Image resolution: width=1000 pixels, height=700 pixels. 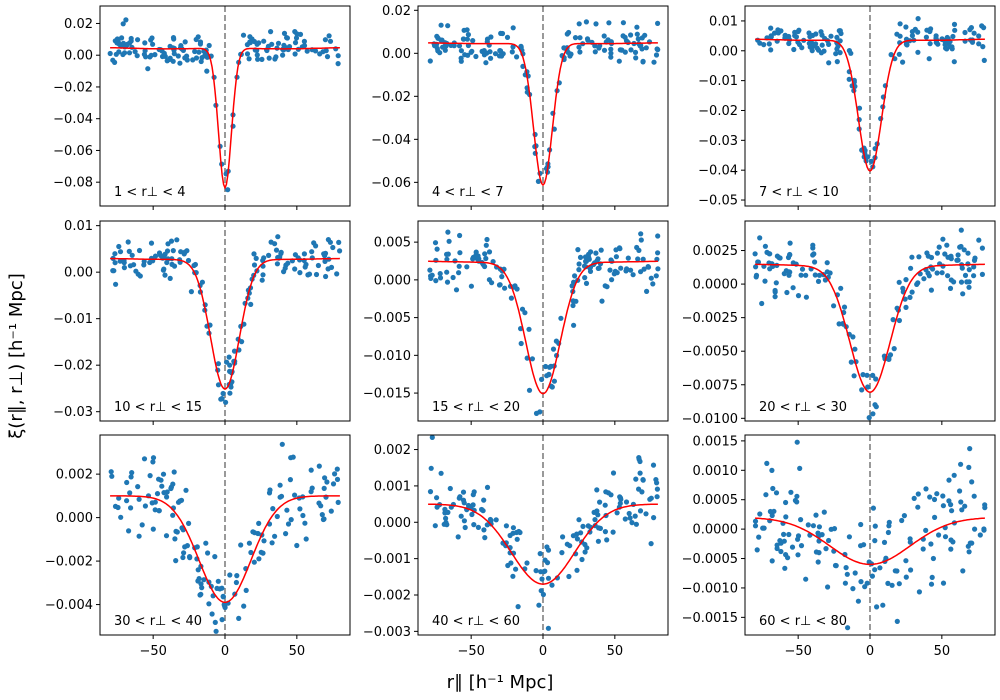 I want to click on panel-5: 0.005 0.000 −0.005 −0.010 −0.015 15 < r⊥ < 20, so click(x=516, y=322).